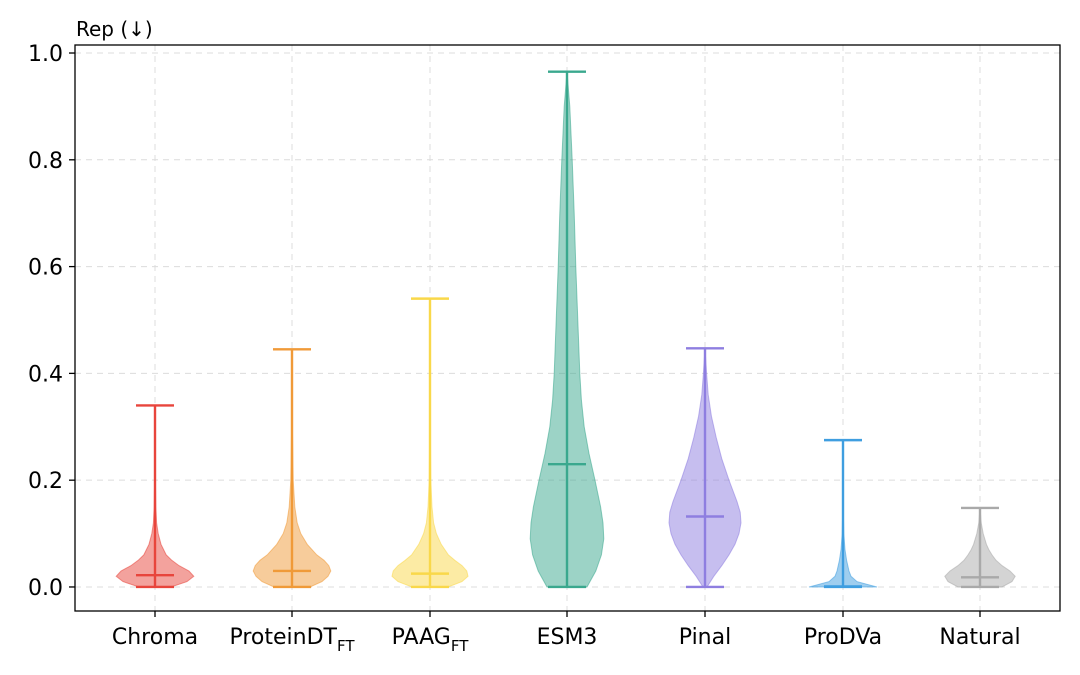 The height and width of the screenshot is (675, 1080). Describe the element at coordinates (705, 468) in the screenshot. I see `violin-pinal` at that location.